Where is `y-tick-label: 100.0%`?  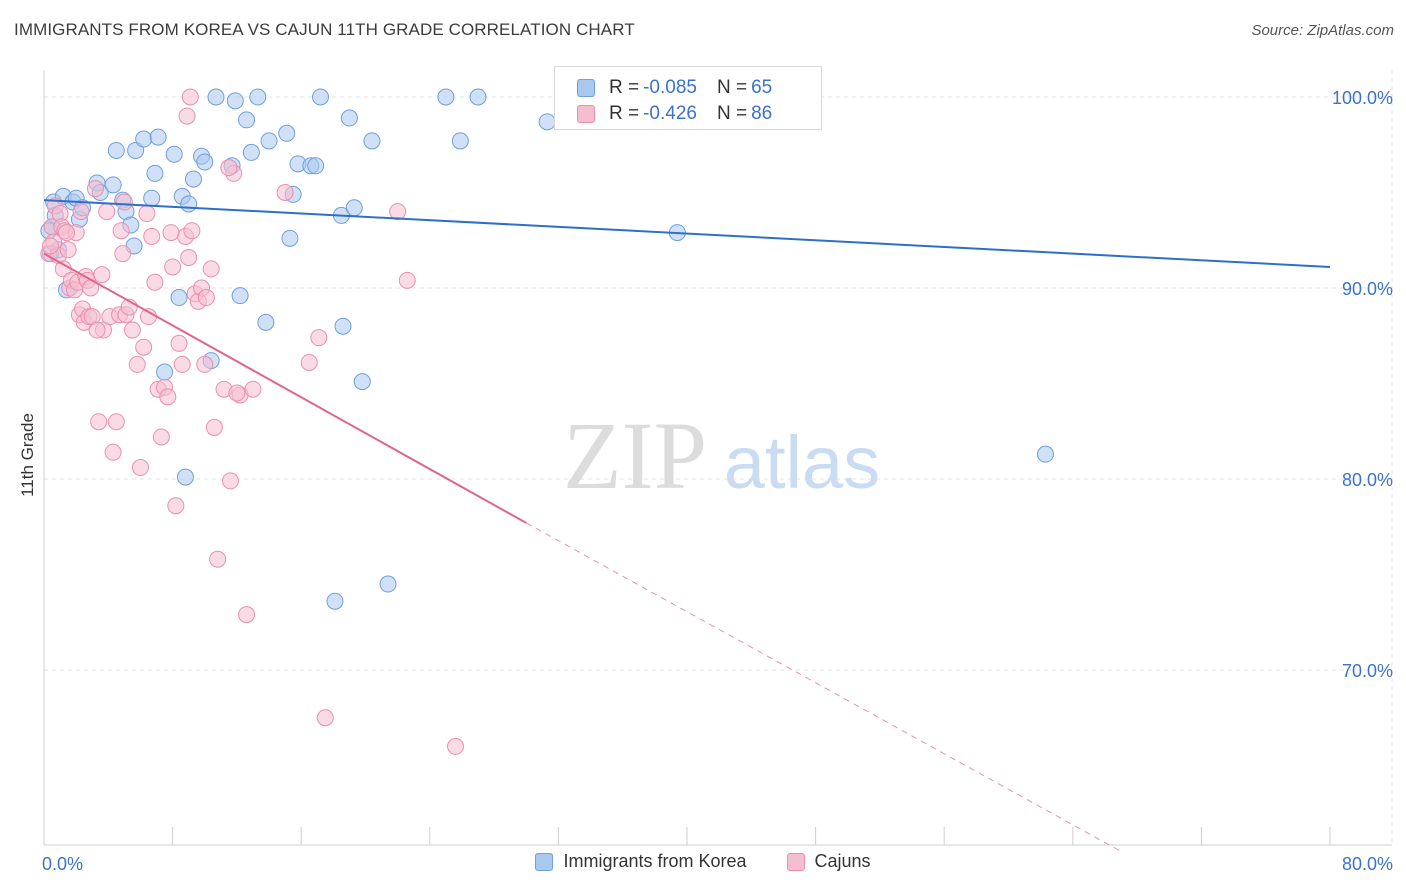 y-tick-label: 100.0% is located at coordinates (1362, 98).